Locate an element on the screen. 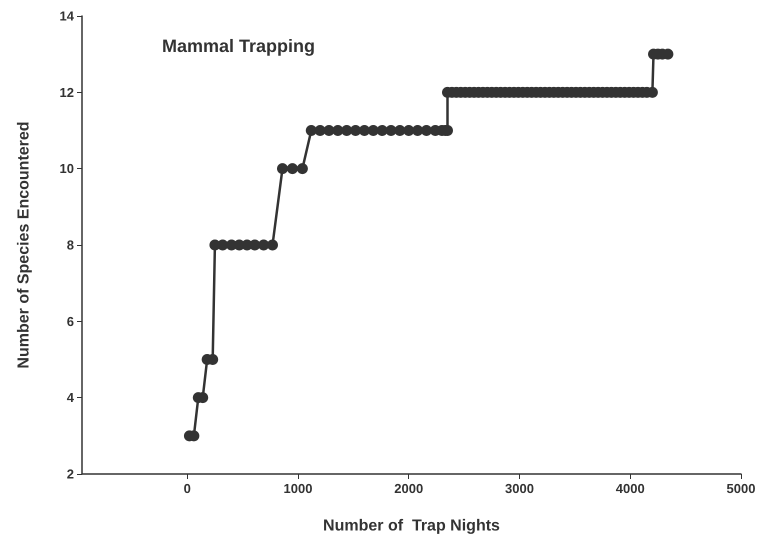 Image resolution: width=760 pixels, height=554 pixels. x-tick-label: 2000 is located at coordinates (409, 488).